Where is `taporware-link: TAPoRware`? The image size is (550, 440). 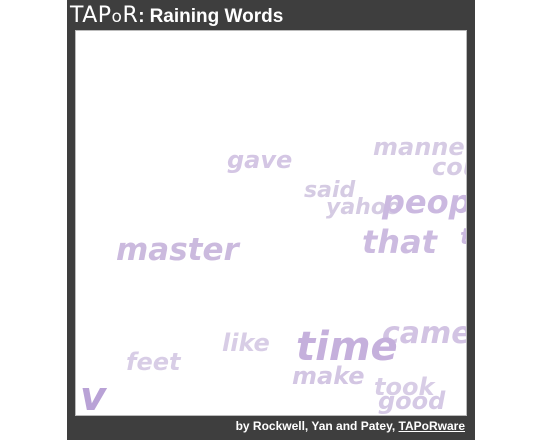
taporware-link: TAPoRware is located at coordinates (431, 426).